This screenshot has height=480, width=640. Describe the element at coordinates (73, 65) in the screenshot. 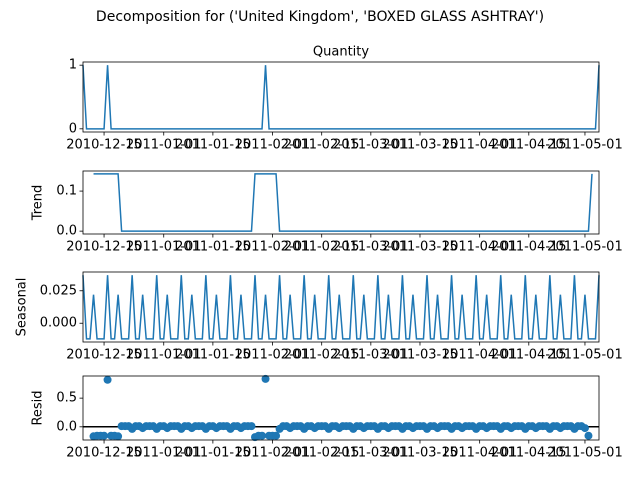

I see `y-tick-label: 1` at that location.